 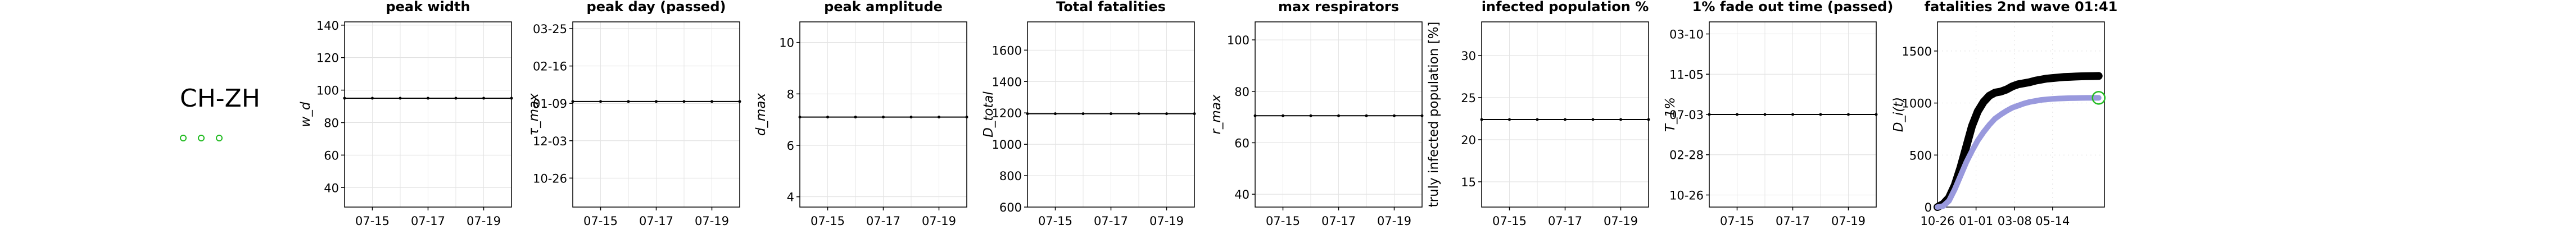 I want to click on chart-title: fatalities 2nd wave 01:41, so click(x=2021, y=7).